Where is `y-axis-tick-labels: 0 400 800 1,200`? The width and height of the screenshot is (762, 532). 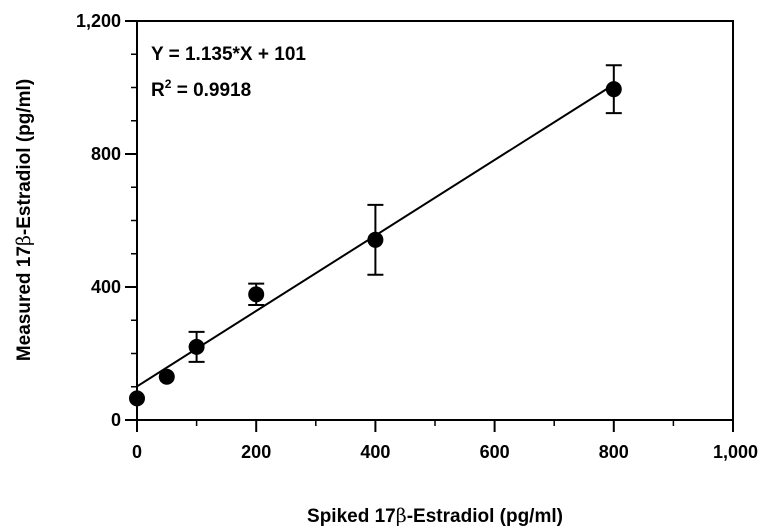 y-axis-tick-labels: 0 400 800 1,200 is located at coordinates (98, 220).